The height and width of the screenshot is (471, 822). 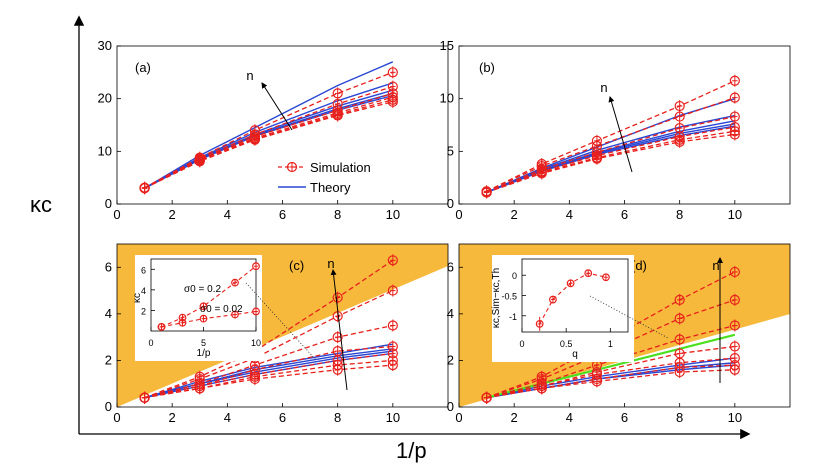 What do you see at coordinates (487, 67) in the screenshot?
I see `panel-label: (b)` at bounding box center [487, 67].